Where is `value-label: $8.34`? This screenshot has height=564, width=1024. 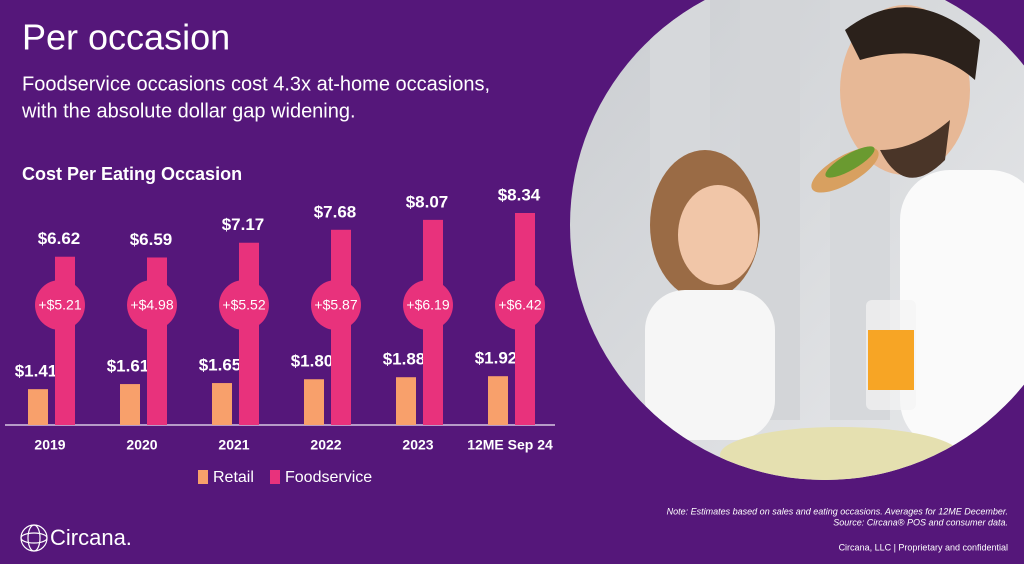 value-label: $8.34 is located at coordinates (519, 194).